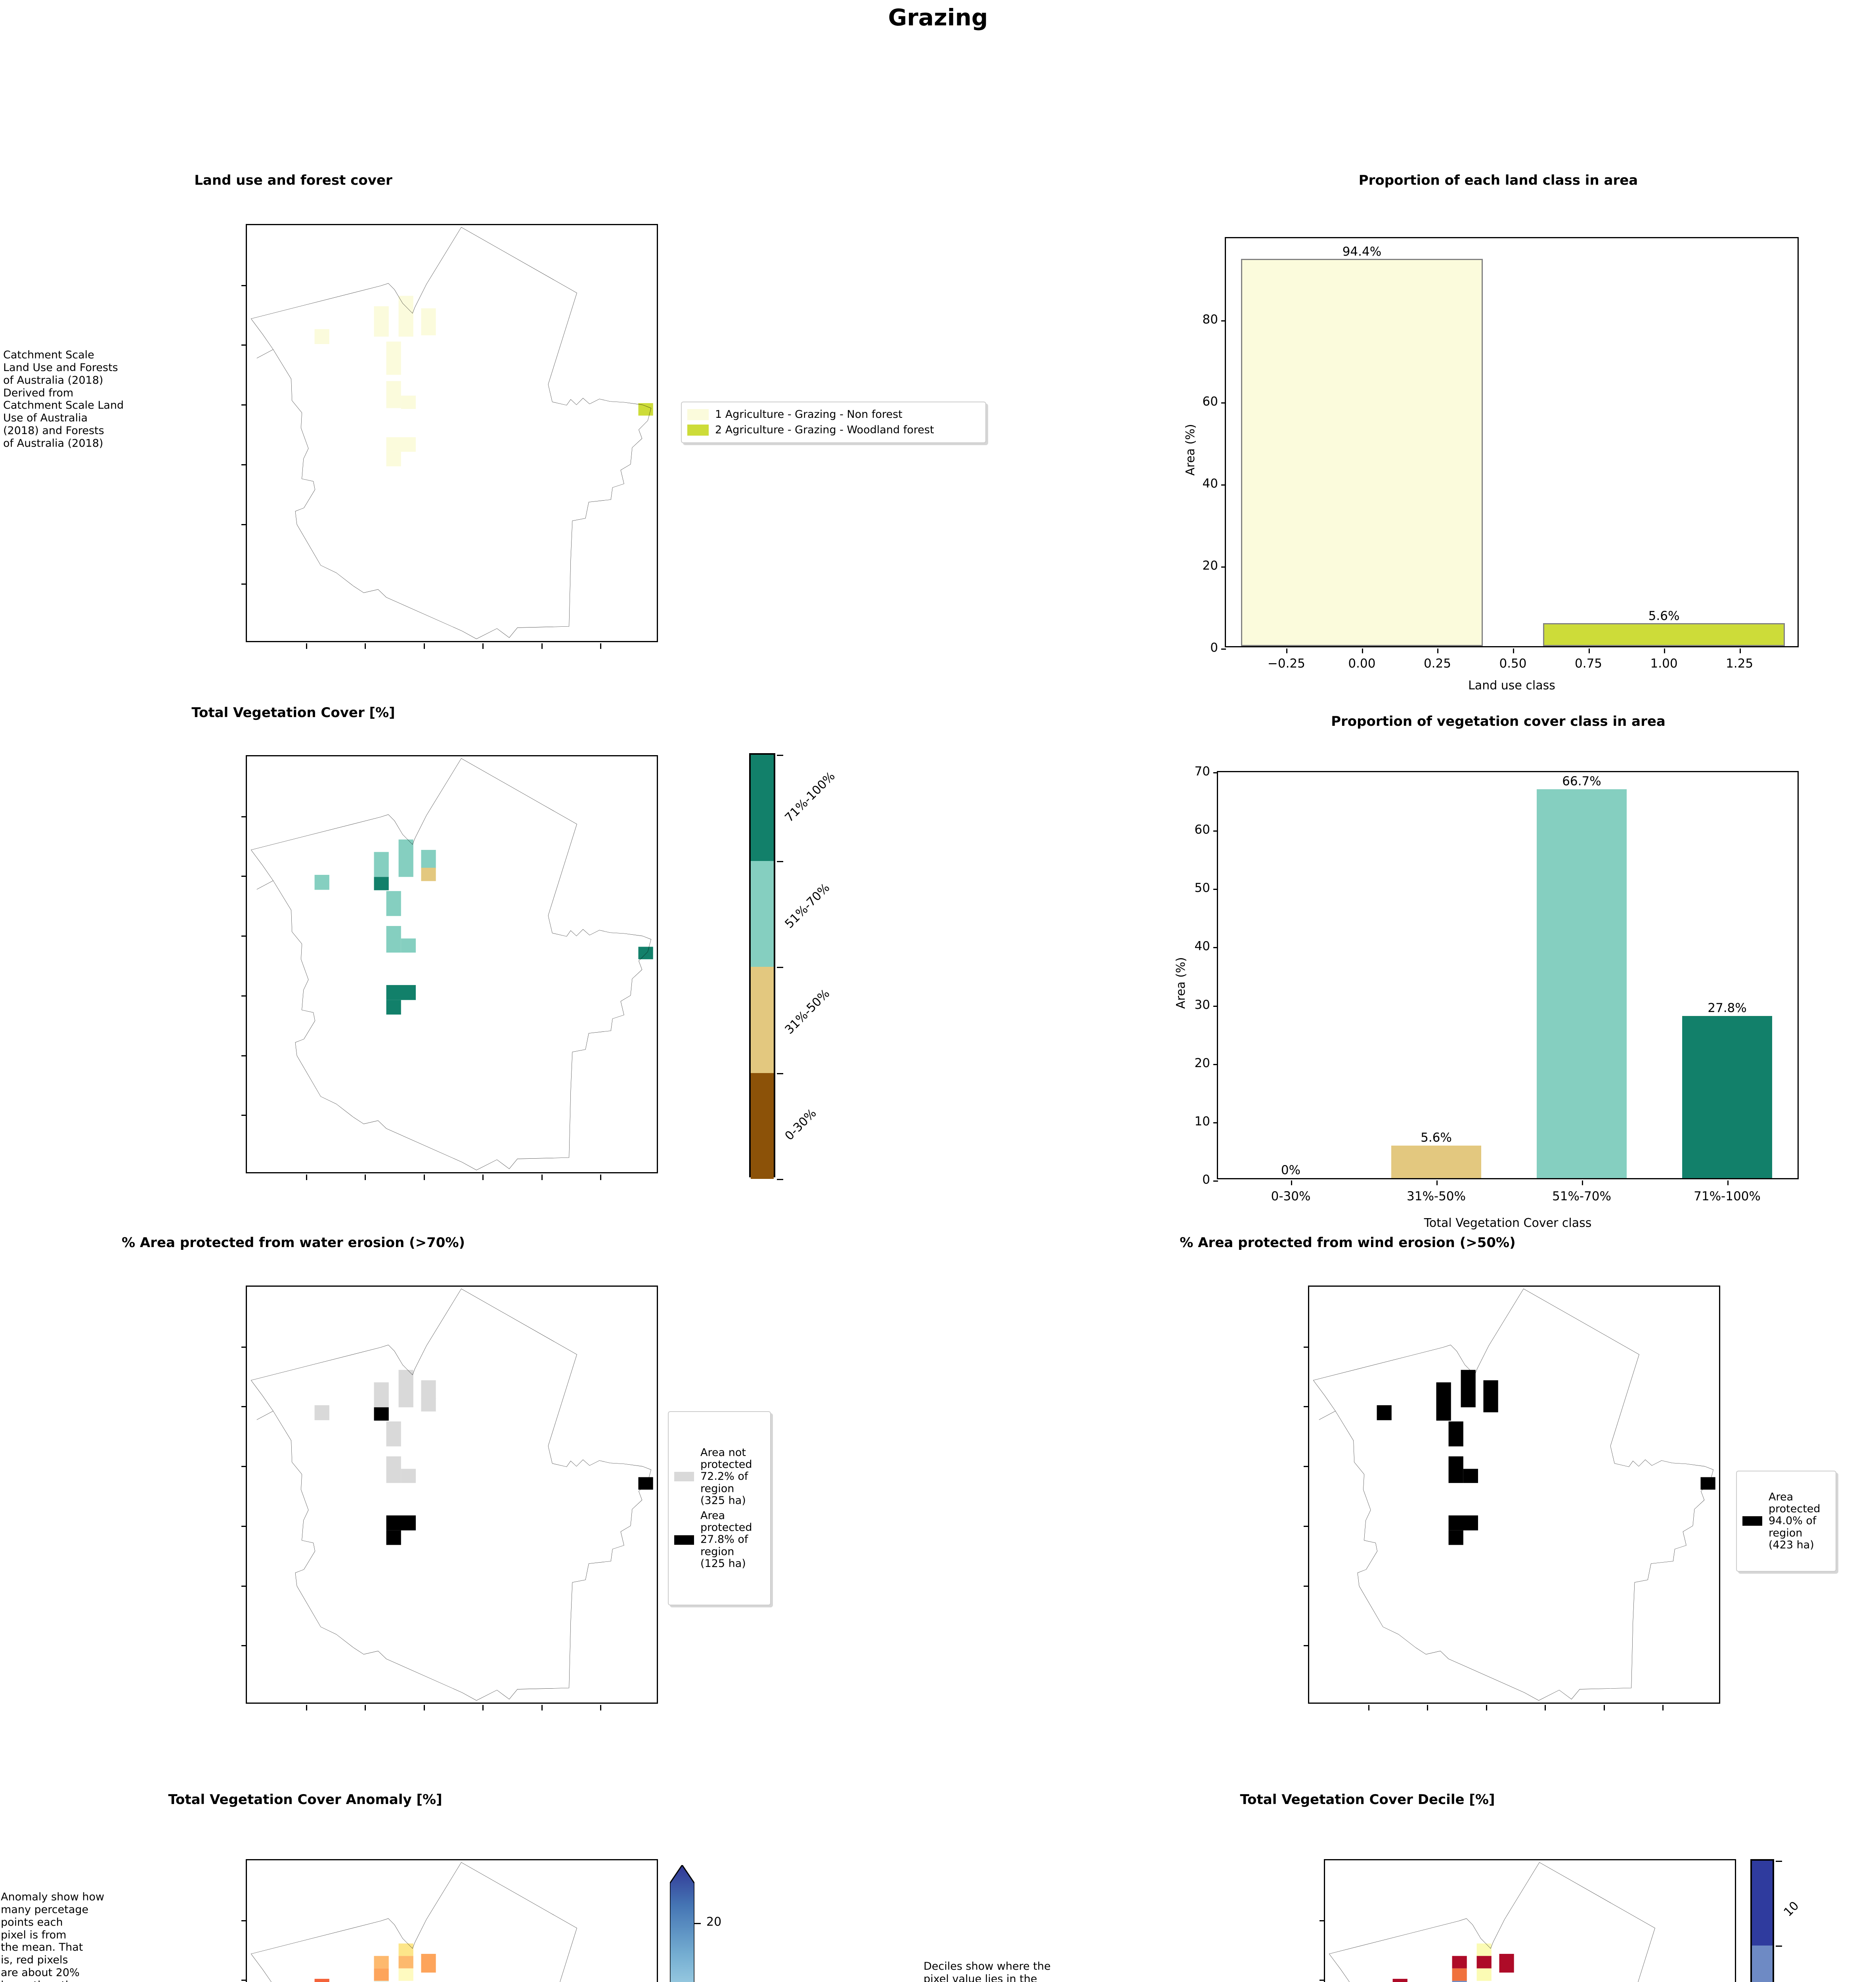 The width and height of the screenshot is (1876, 1982). Describe the element at coordinates (1291, 1196) in the screenshot. I see `x-axis-tick-label: 0-30%` at that location.